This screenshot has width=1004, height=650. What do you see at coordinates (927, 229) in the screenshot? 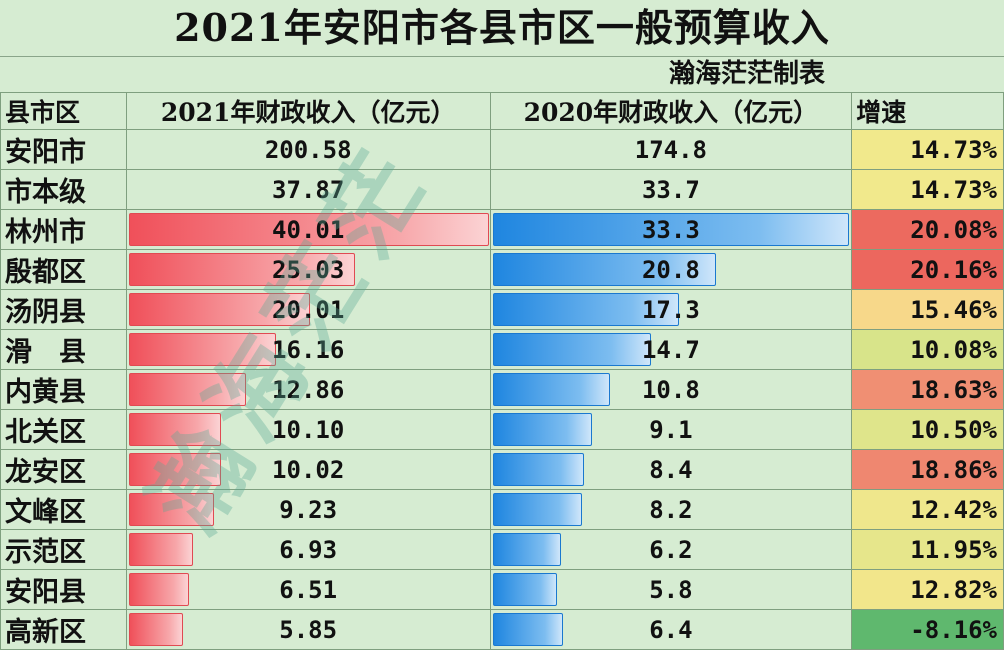
I see `cell-growth: 20.08%` at bounding box center [927, 229].